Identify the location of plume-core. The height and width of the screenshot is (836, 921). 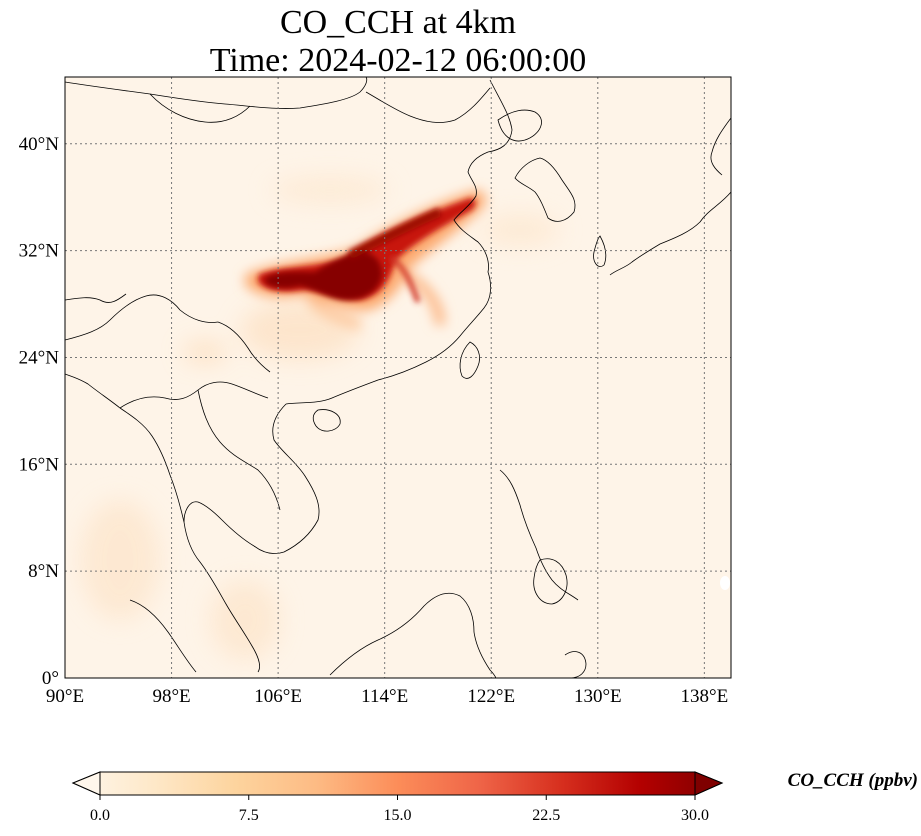
(323, 275).